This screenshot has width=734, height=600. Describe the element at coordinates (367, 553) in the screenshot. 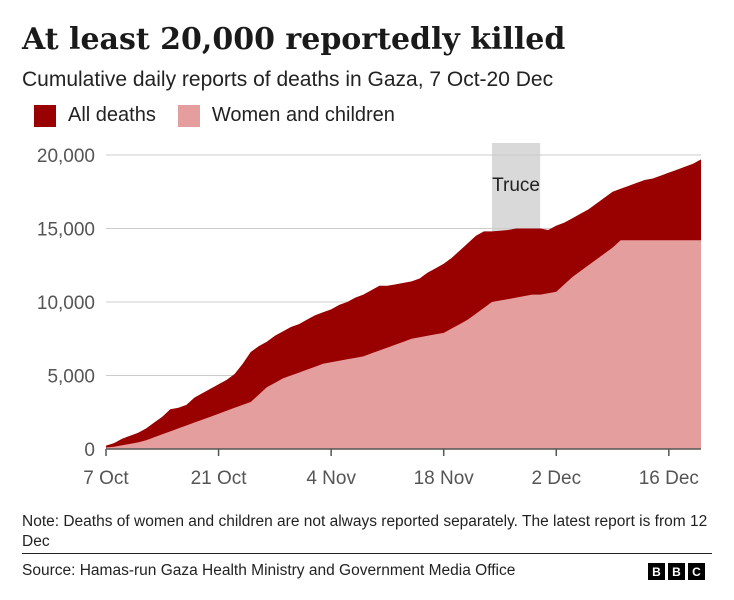

I see `footer-divider` at that location.